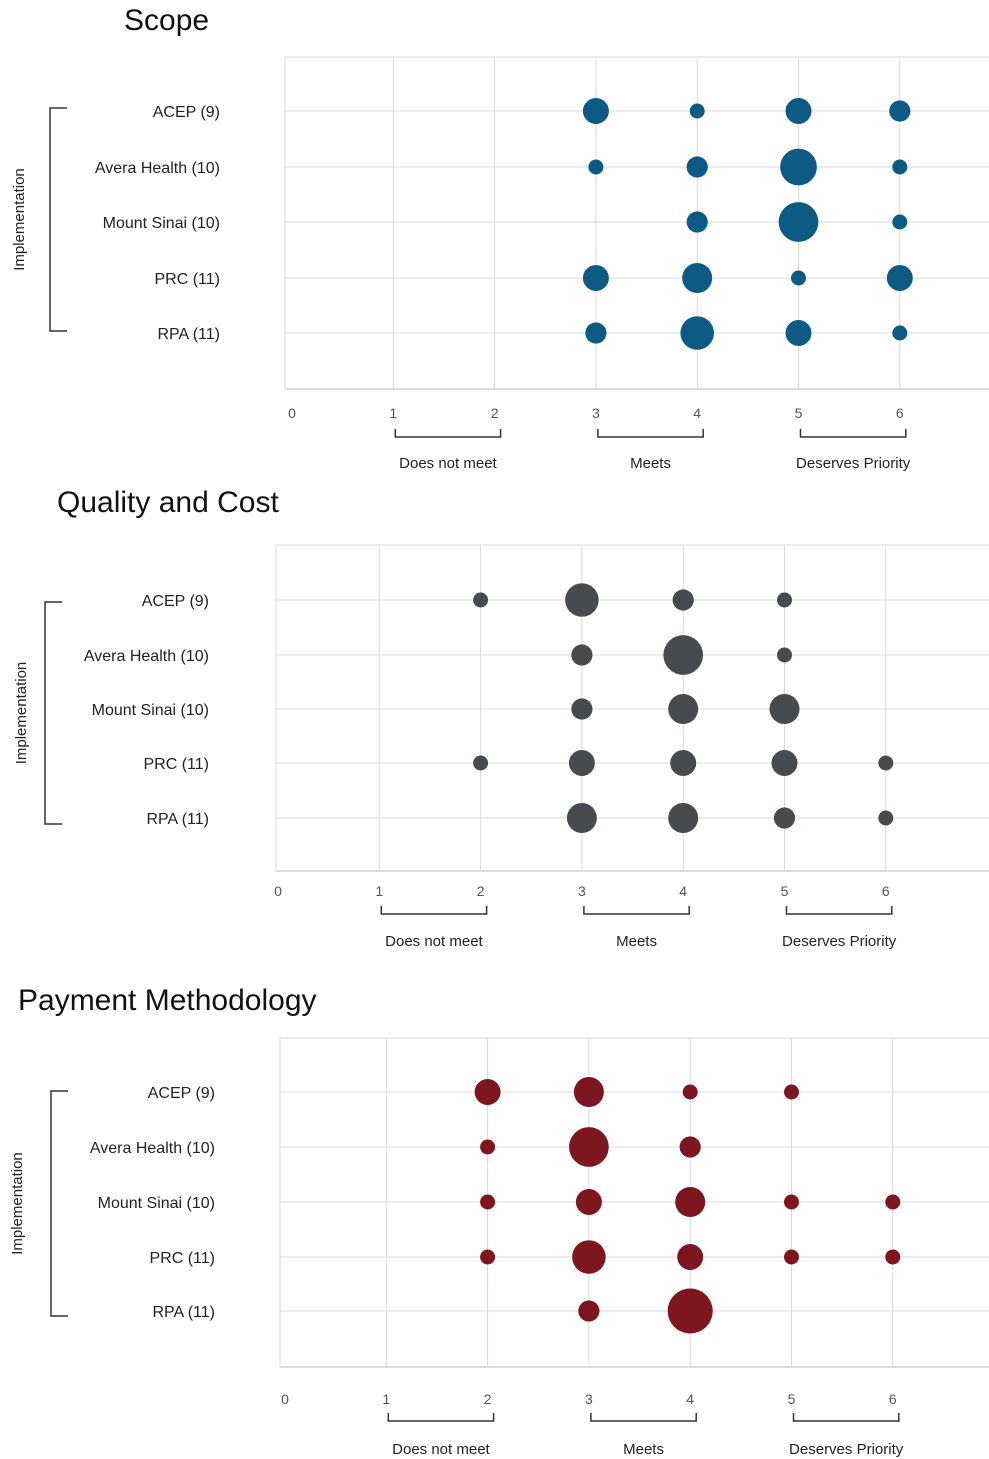 The image size is (989, 1459). I want to click on chart-title: Payment Methodology, so click(167, 1000).